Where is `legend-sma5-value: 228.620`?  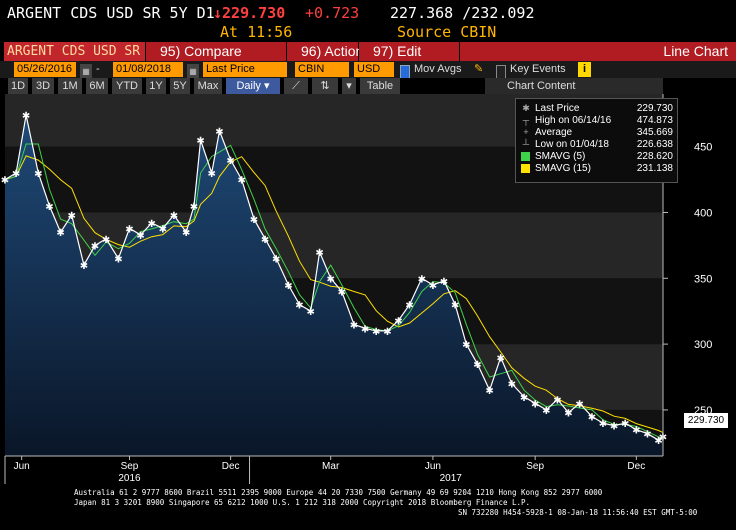
legend-sma5-value: 228.620 is located at coordinates (654, 156).